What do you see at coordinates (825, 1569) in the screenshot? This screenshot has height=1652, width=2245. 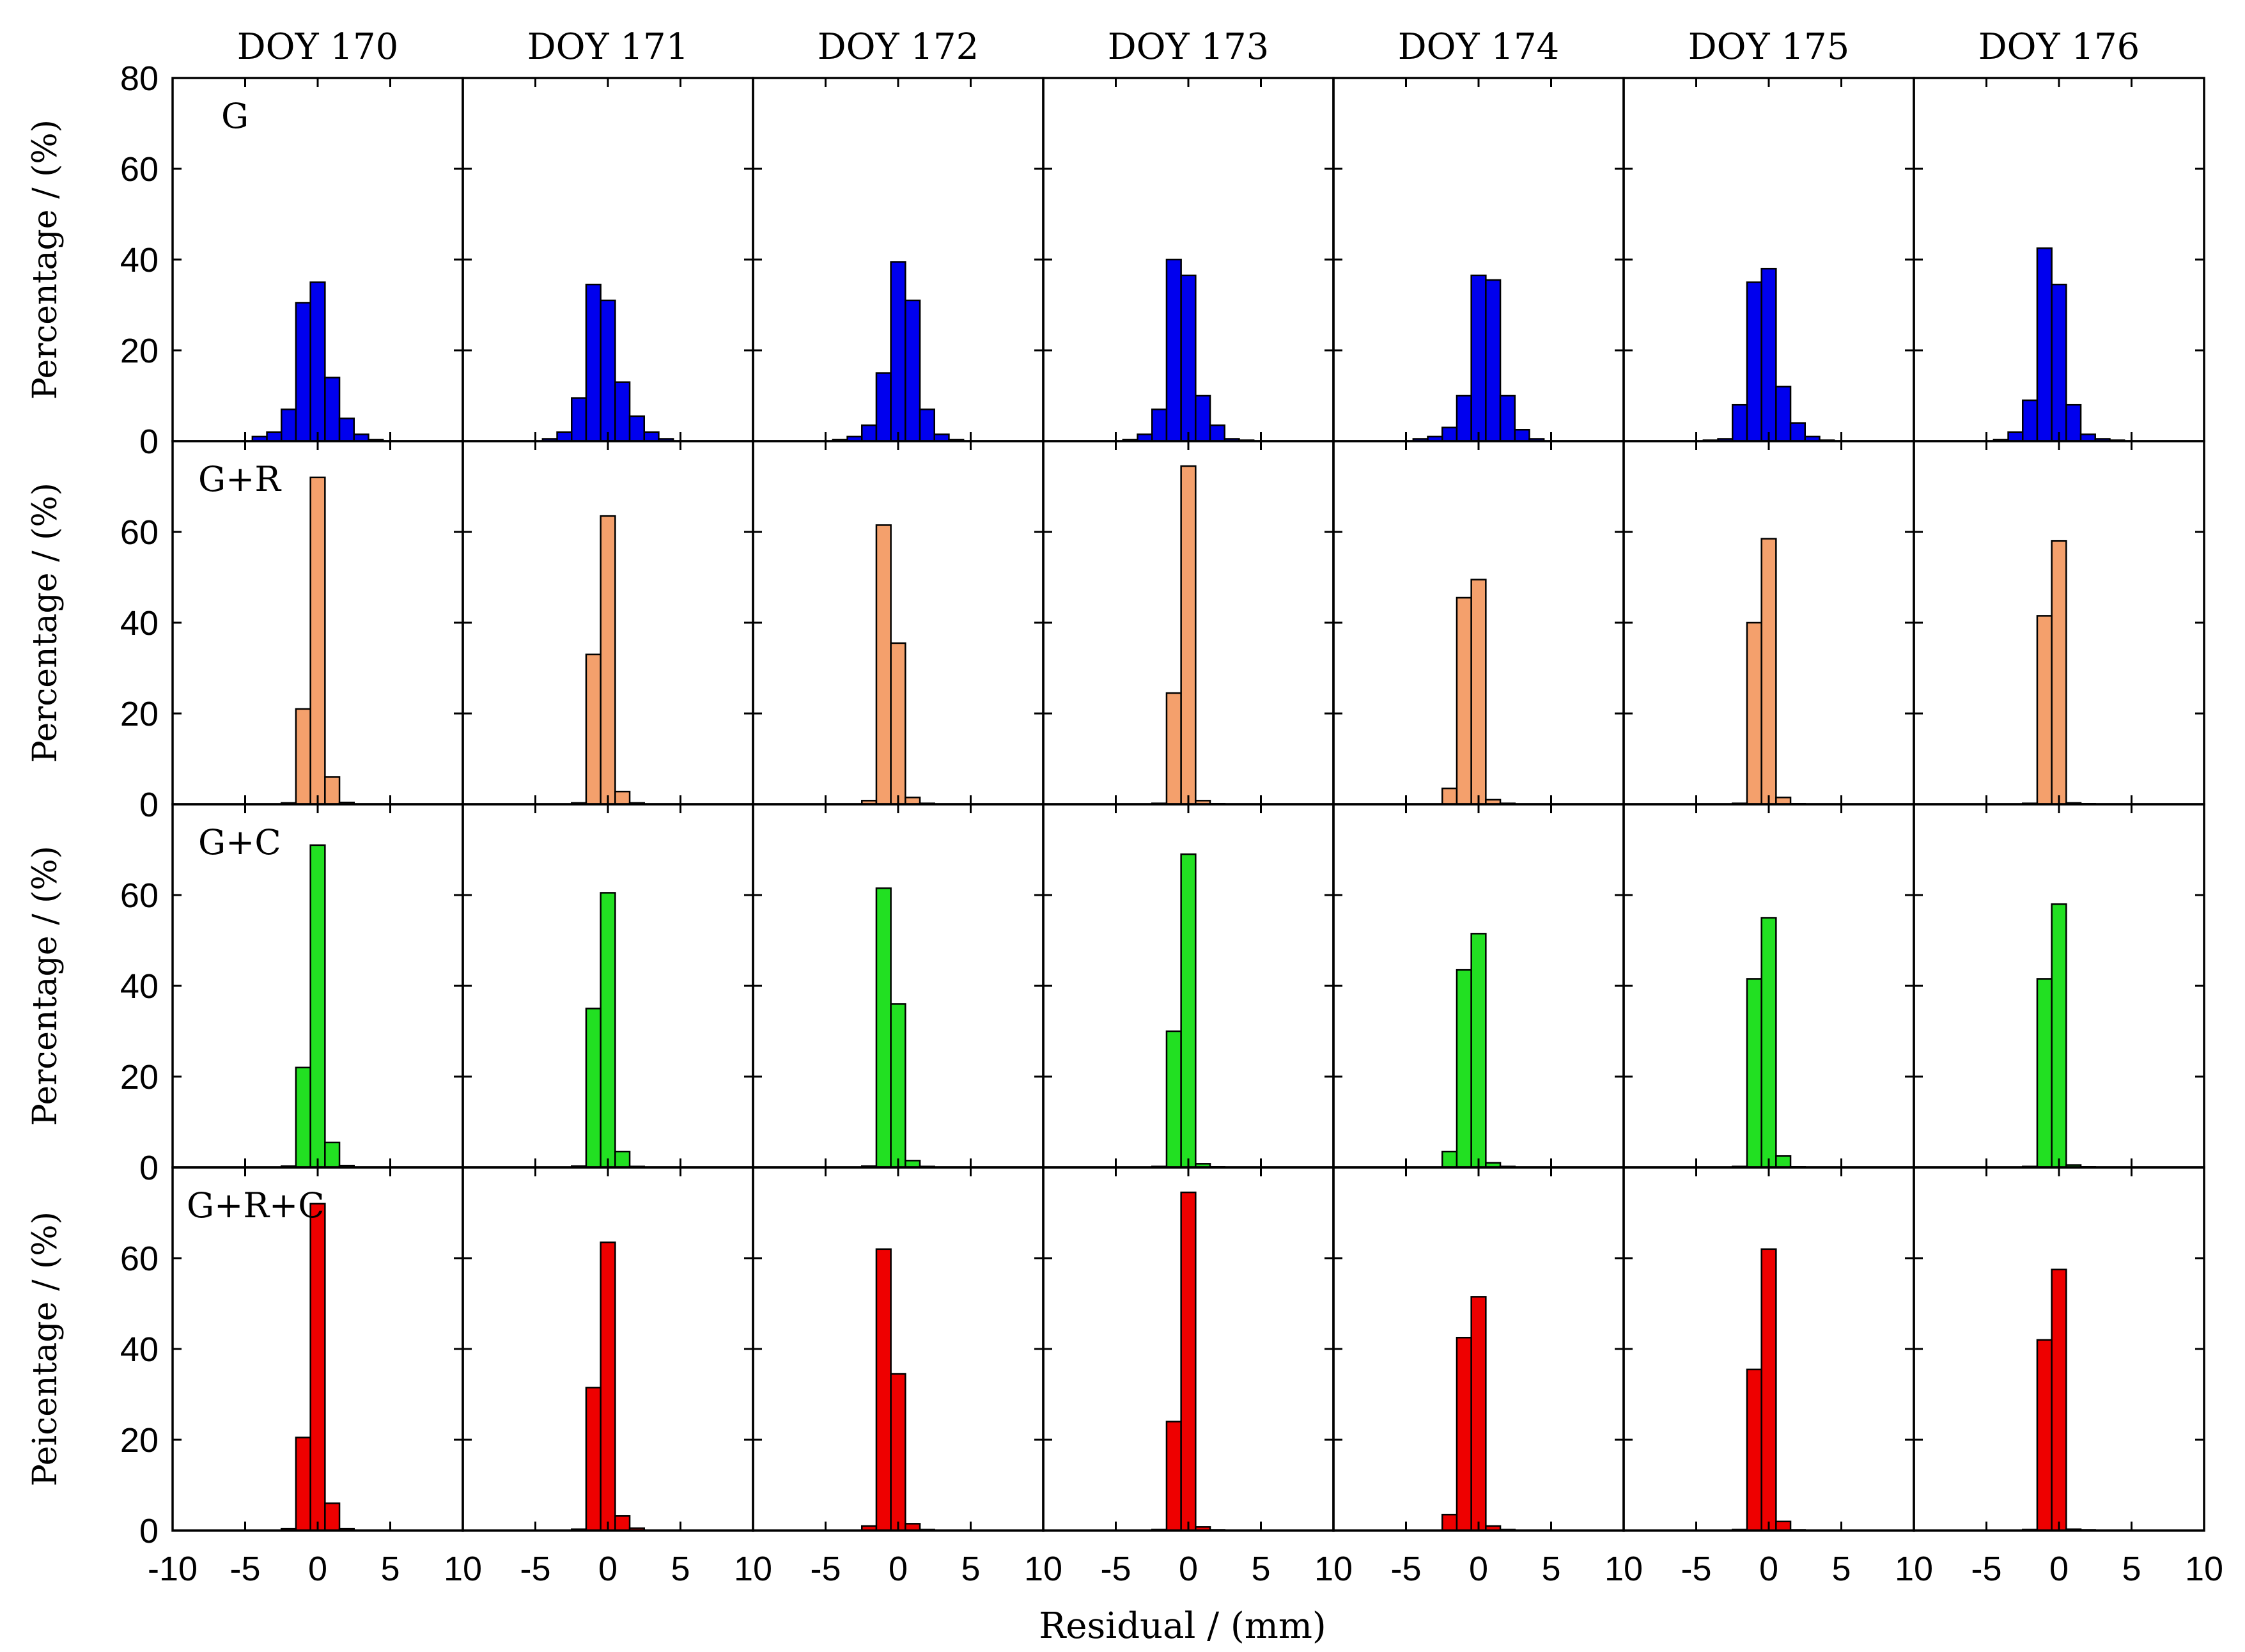 I see `x-tick-label-doy-172--5: -5` at bounding box center [825, 1569].